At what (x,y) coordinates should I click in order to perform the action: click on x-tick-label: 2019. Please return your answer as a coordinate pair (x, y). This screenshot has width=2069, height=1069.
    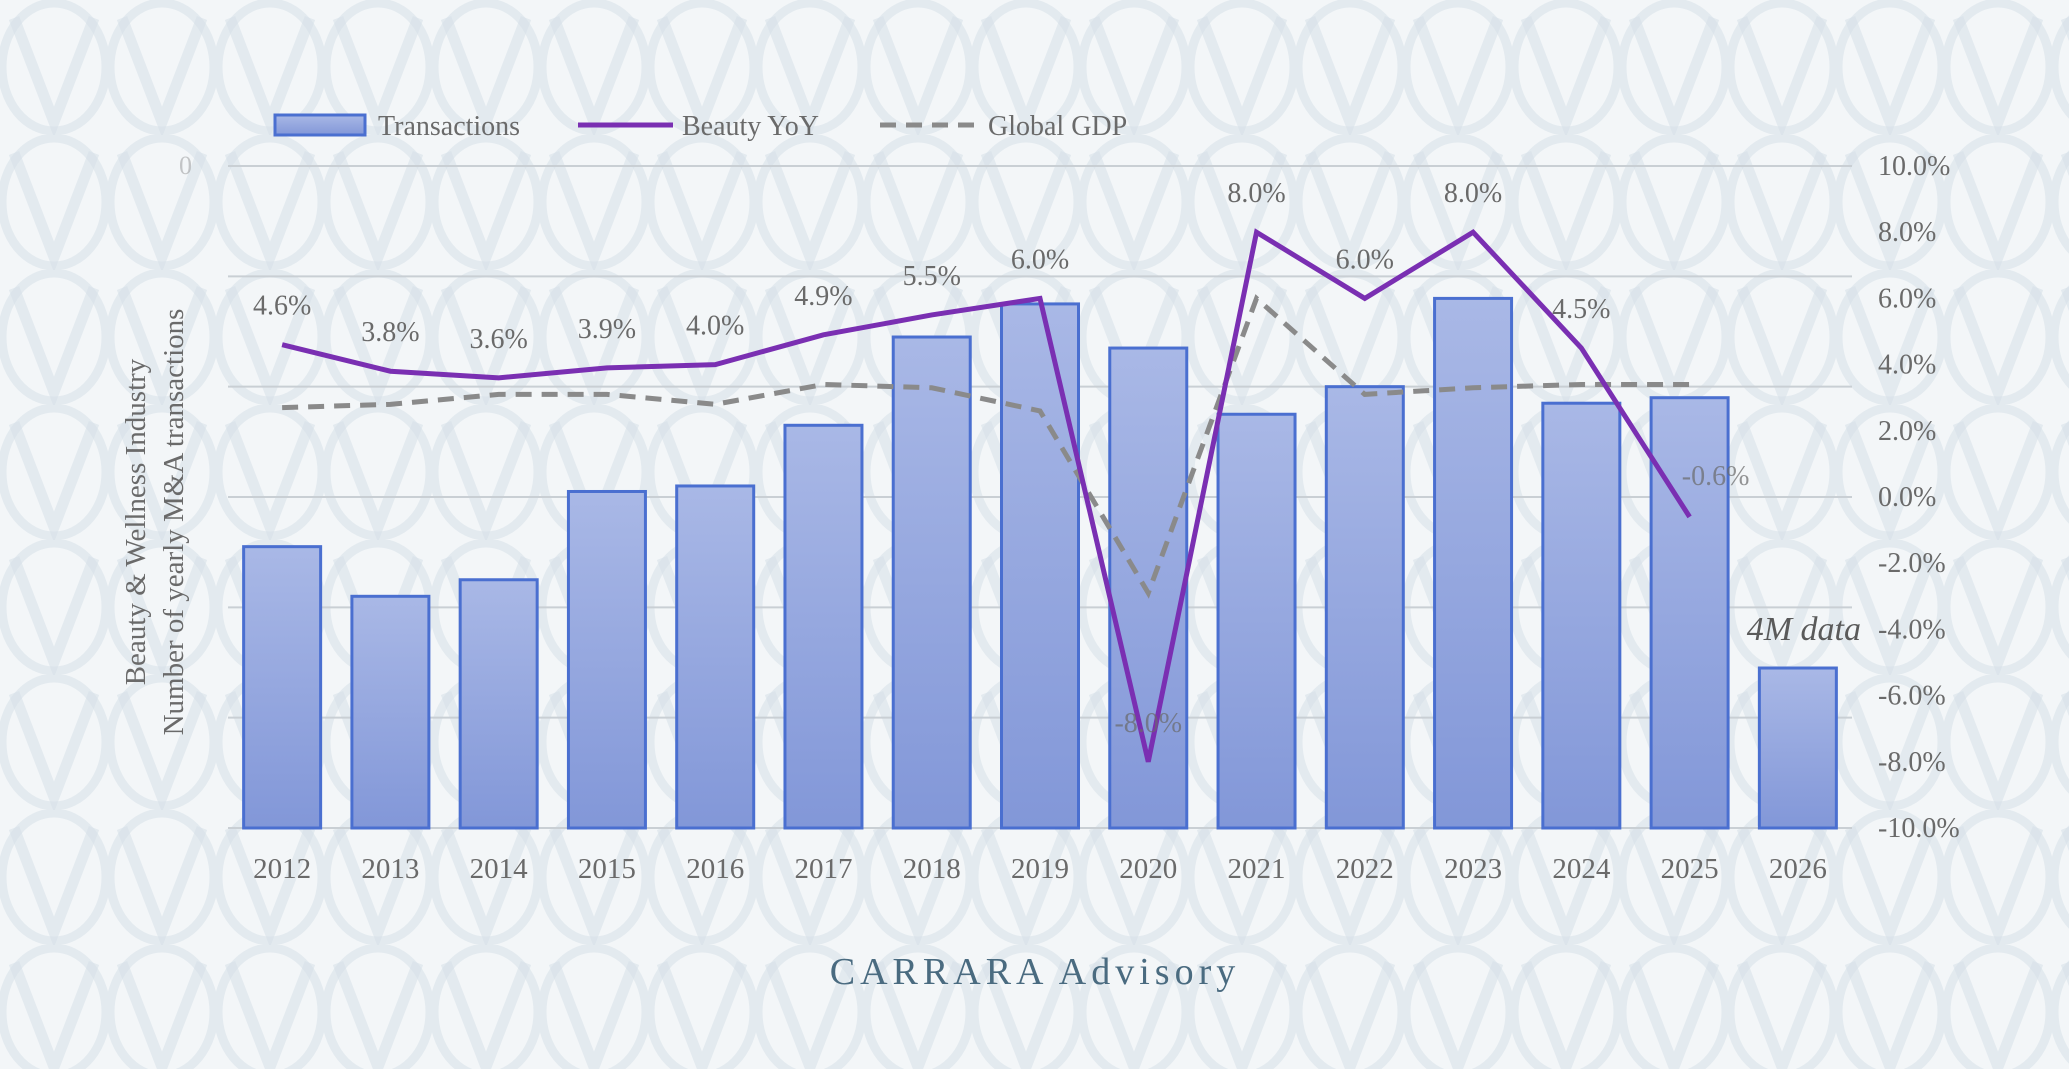
    Looking at the image, I should click on (1040, 869).